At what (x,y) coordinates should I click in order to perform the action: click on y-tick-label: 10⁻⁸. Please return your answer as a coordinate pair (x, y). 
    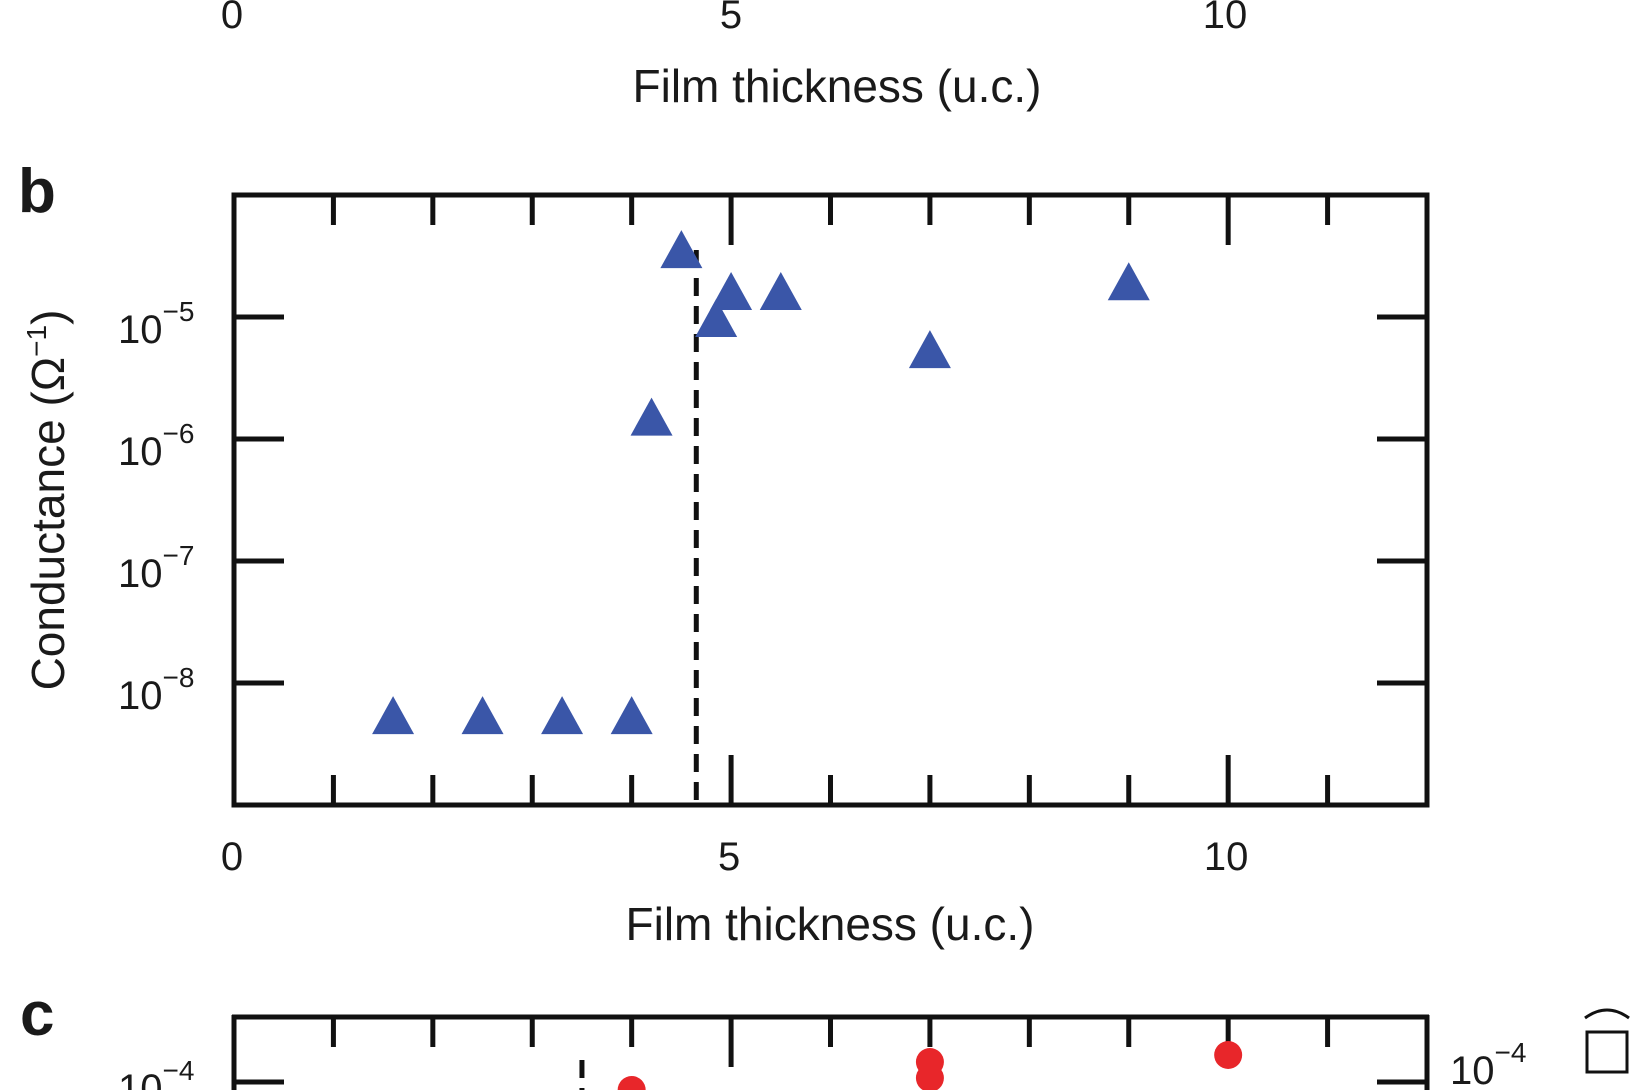
    Looking at the image, I should click on (156, 690).